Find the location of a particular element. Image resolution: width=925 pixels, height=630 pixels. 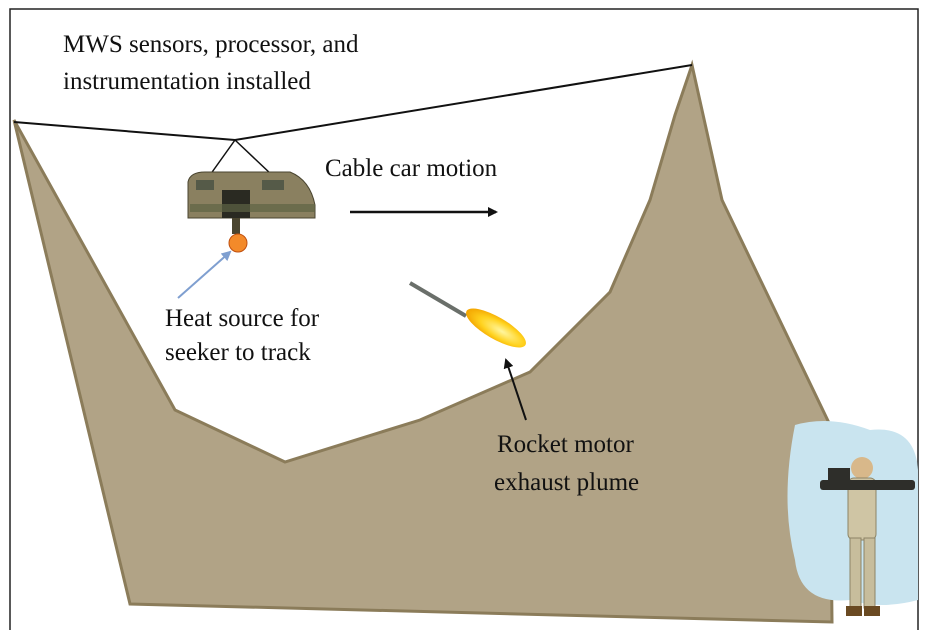

label-line: MWS sensors, processor, and is located at coordinates (211, 44).